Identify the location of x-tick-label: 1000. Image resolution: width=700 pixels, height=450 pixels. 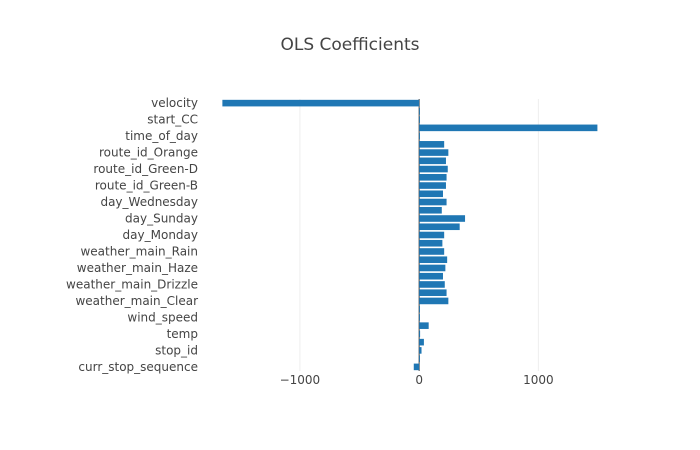
(538, 380).